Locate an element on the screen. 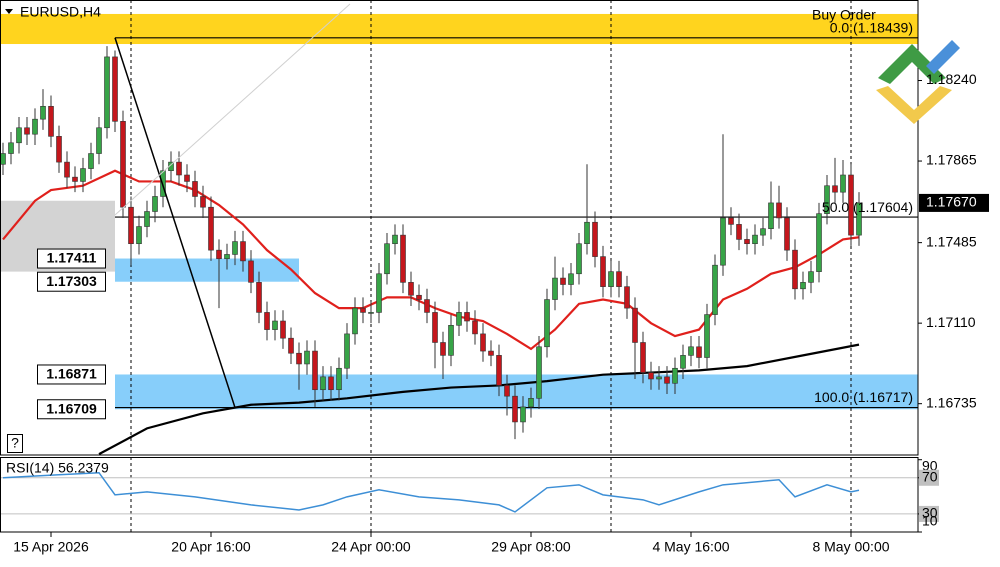 The width and height of the screenshot is (1000, 567). help-icon: ? is located at coordinates (15, 443).